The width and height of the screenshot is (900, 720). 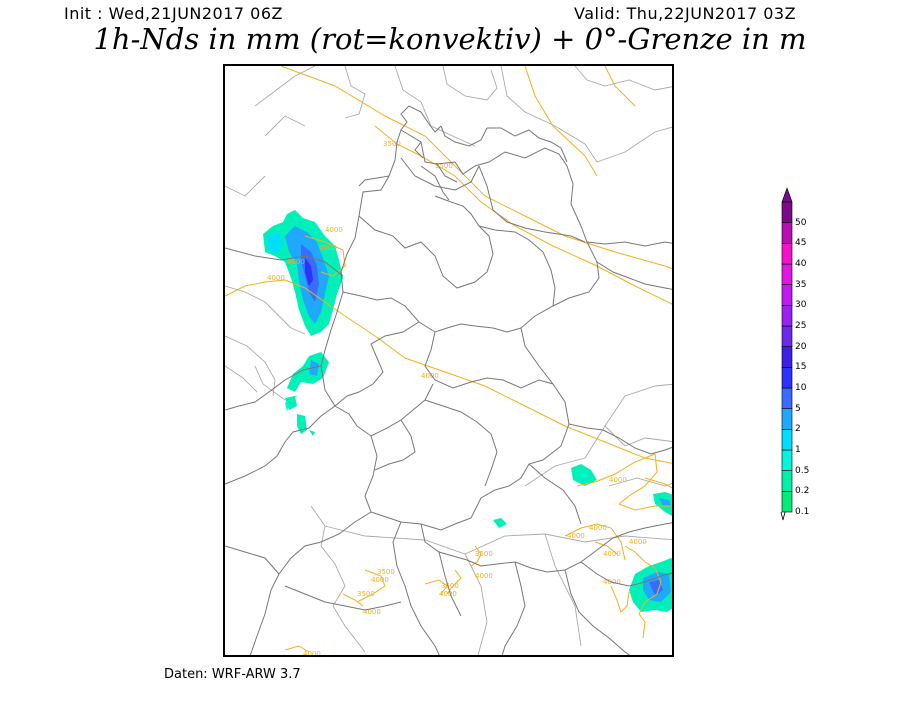 I want to click on legend-level-label: 15, so click(x=801, y=367).